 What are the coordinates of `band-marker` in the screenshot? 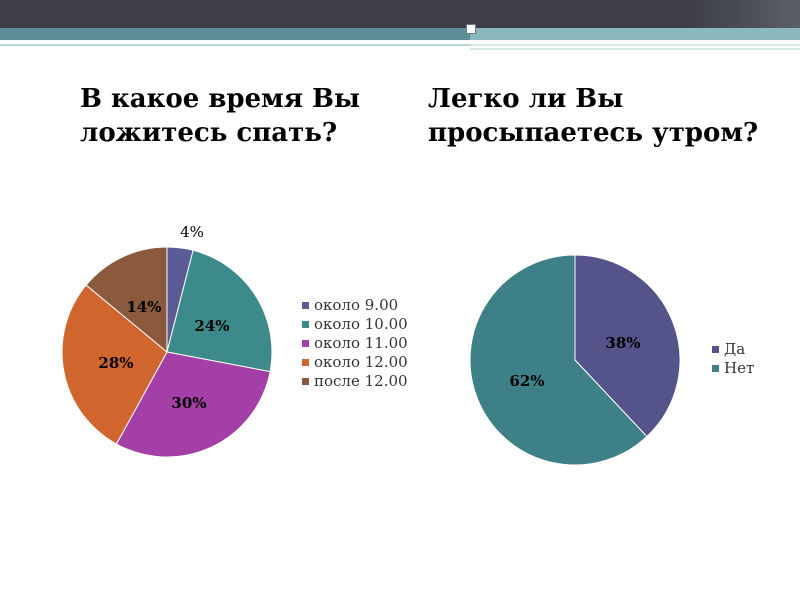 It's located at (471, 29).